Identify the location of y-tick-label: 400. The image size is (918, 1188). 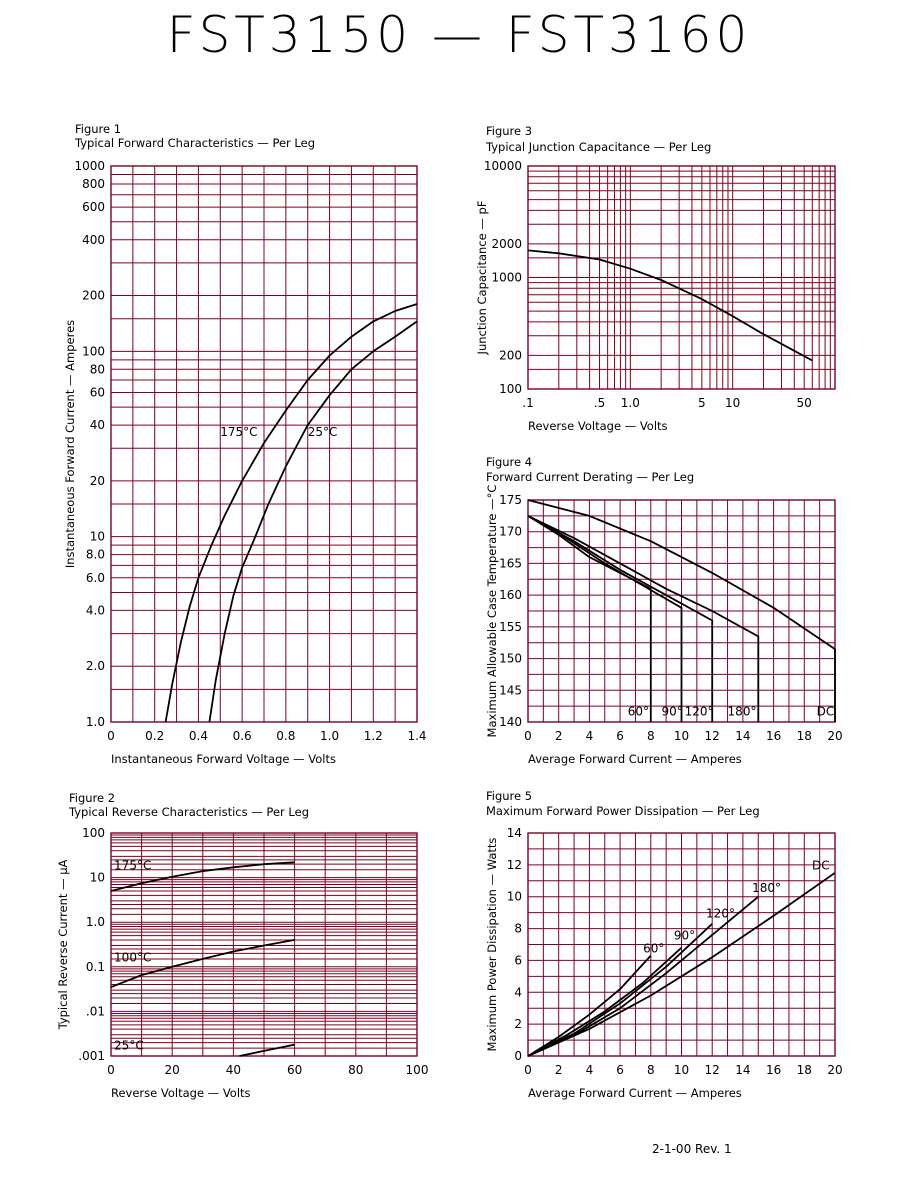
(93, 240).